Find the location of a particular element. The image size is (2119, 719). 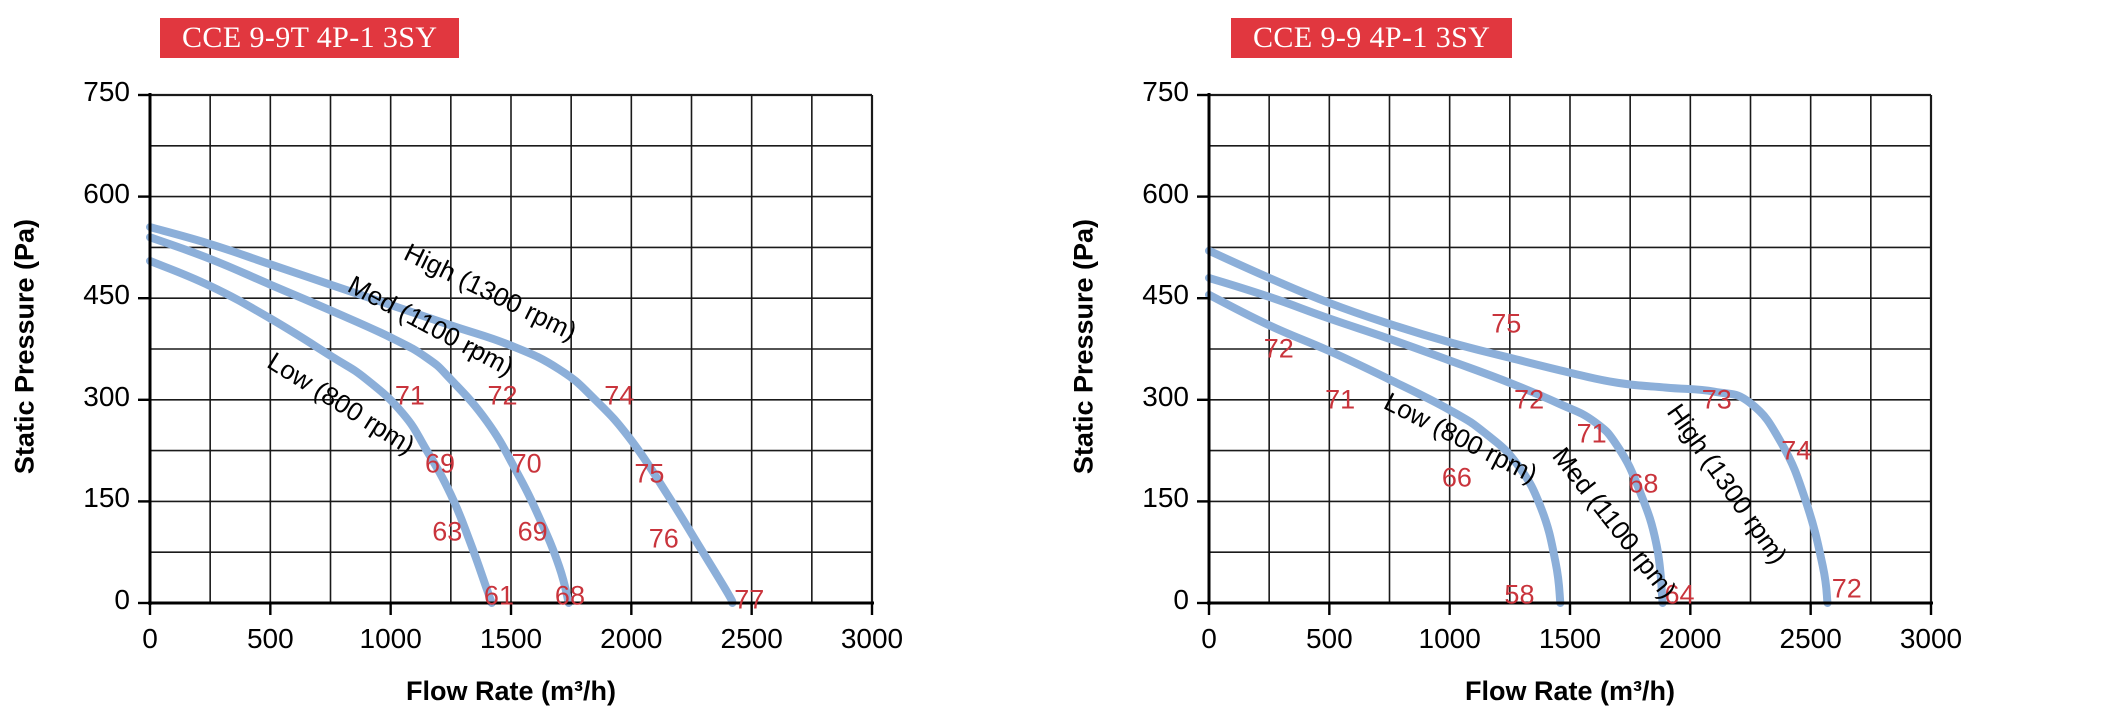

chart-title-right: CCE 9-9 4P-1 3SY is located at coordinates (1372, 37).